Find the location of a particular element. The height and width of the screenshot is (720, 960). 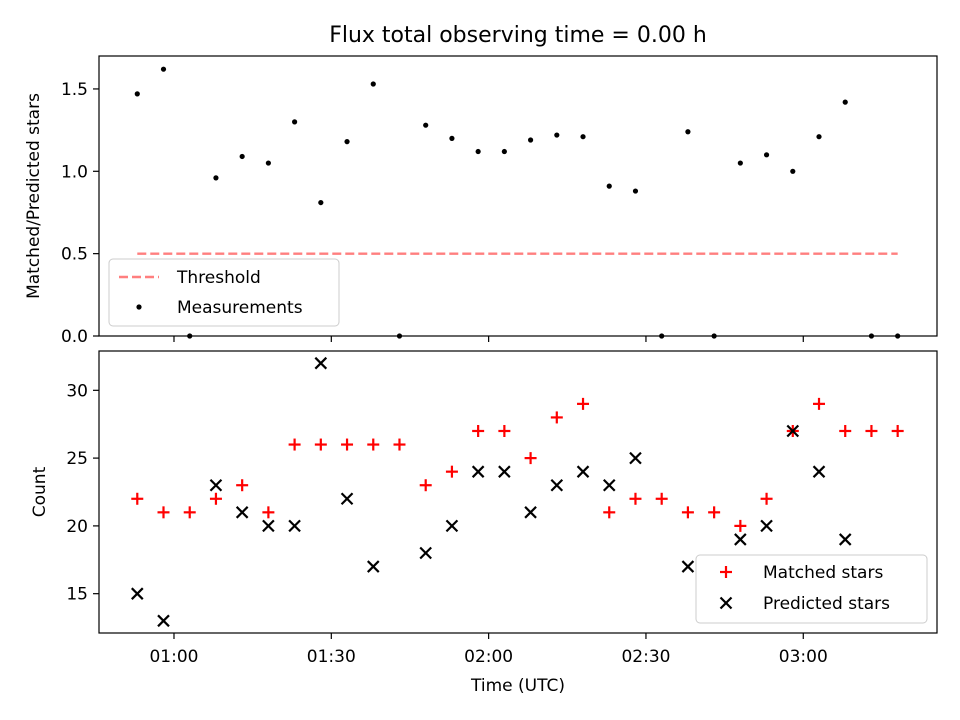

matched-star-point: 25 is located at coordinates (530, 458).